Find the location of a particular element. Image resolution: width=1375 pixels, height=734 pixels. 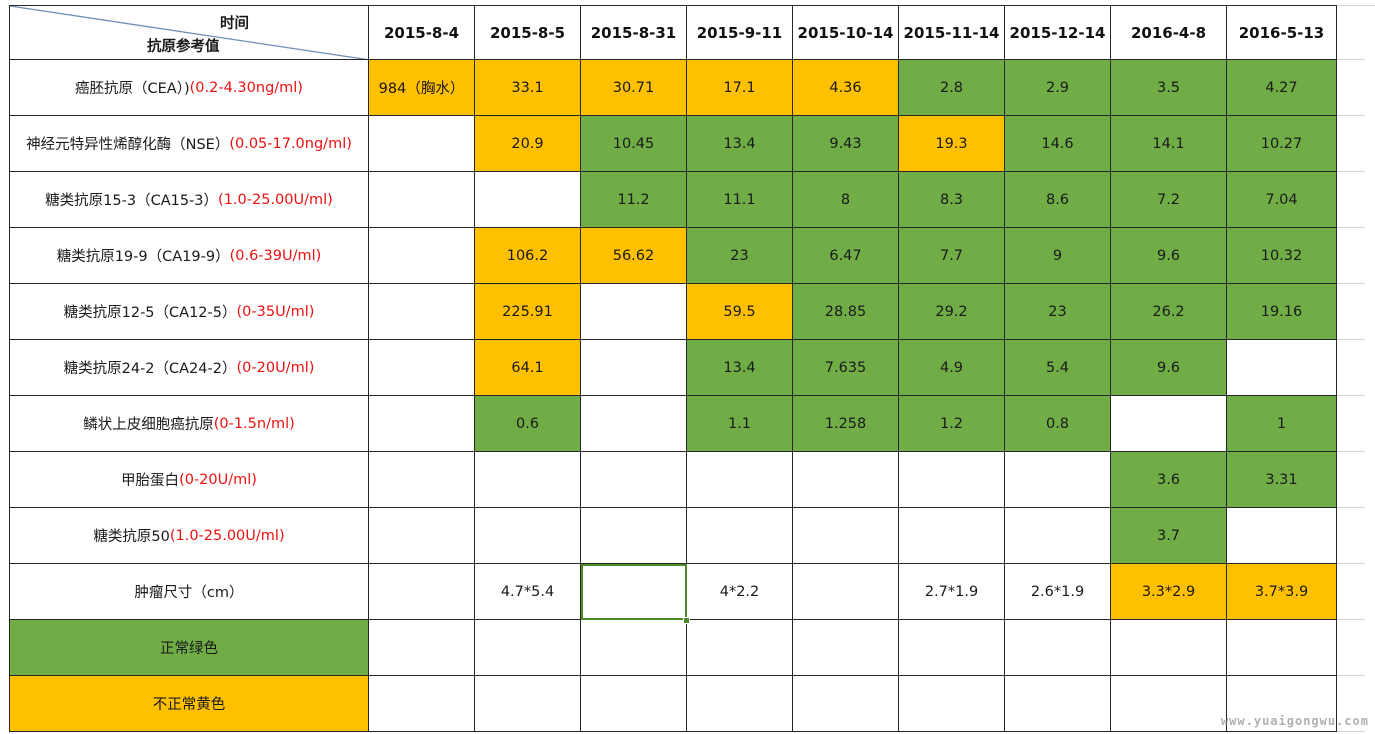

value-cell: 2.7*1.9 is located at coordinates (952, 592).